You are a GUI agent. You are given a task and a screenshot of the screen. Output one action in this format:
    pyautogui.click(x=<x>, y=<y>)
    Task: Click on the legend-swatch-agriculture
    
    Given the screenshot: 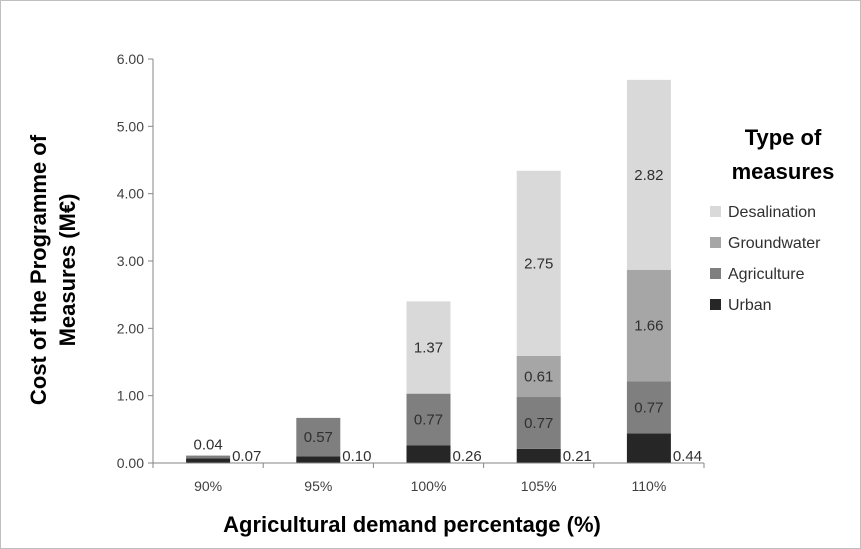 What is the action you would take?
    pyautogui.click(x=715, y=273)
    